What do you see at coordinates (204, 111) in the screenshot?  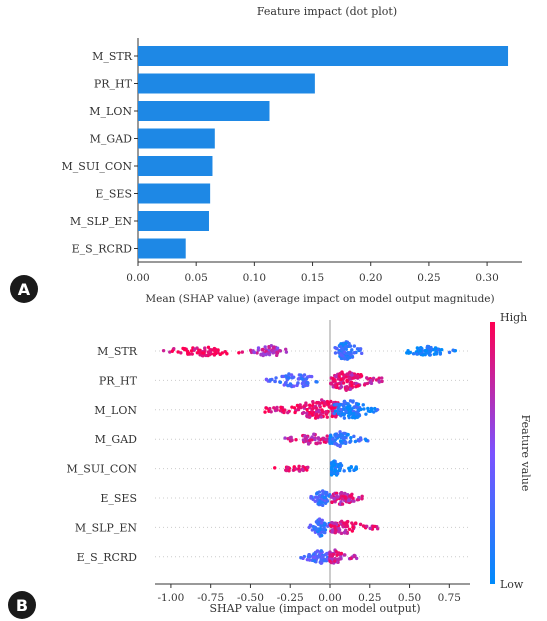 I see `bar-m_lon` at bounding box center [204, 111].